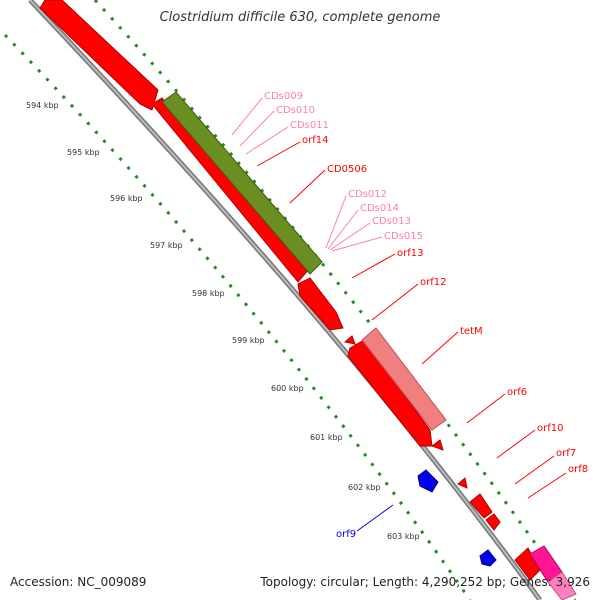 This screenshot has width=600, height=600. I want to click on feature-label: CDs010, so click(295, 110).